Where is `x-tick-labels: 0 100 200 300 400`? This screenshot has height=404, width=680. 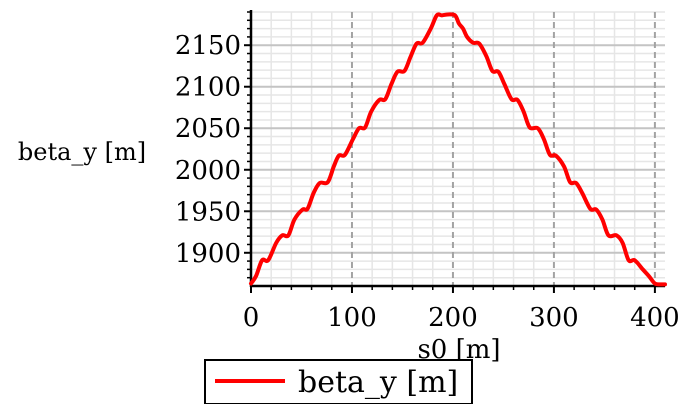
x-tick-labels: 0 100 200 300 400 is located at coordinates (461, 318).